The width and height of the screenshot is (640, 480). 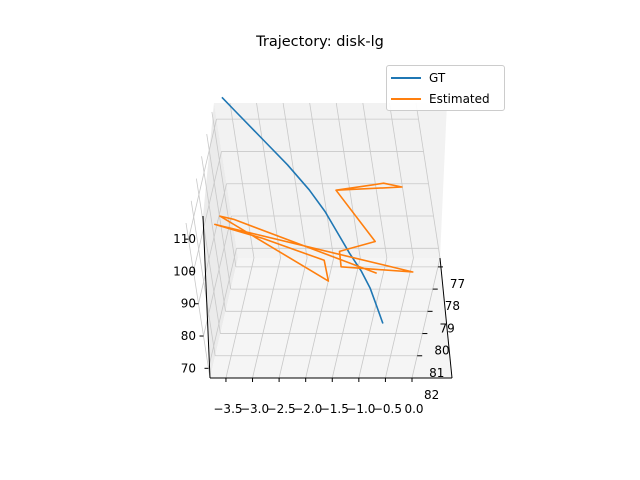 What do you see at coordinates (446, 318) in the screenshot?
I see `y-axis-line` at bounding box center [446, 318].